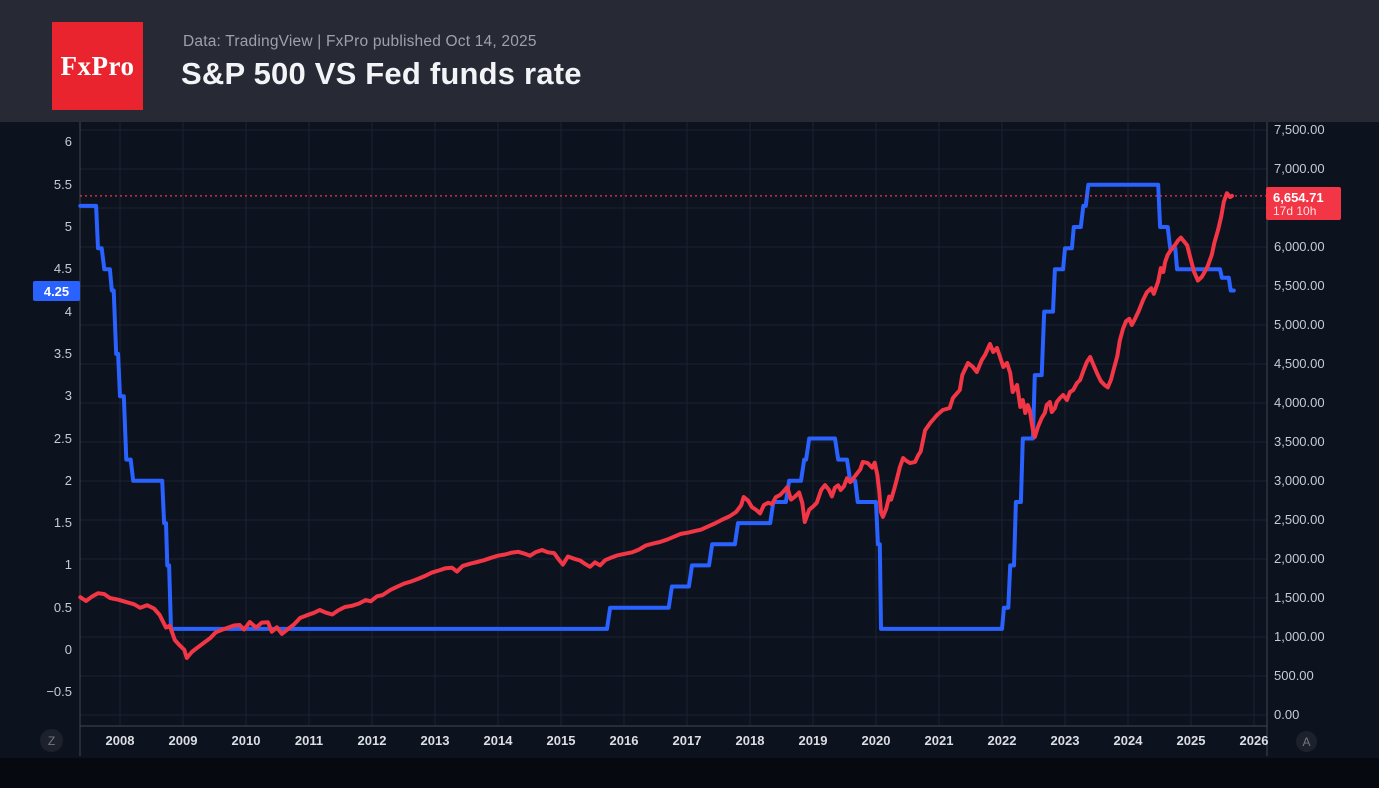 This screenshot has width=1379, height=788. What do you see at coordinates (1299, 168) in the screenshot?
I see `right-axis-tick: 7,000.00` at bounding box center [1299, 168].